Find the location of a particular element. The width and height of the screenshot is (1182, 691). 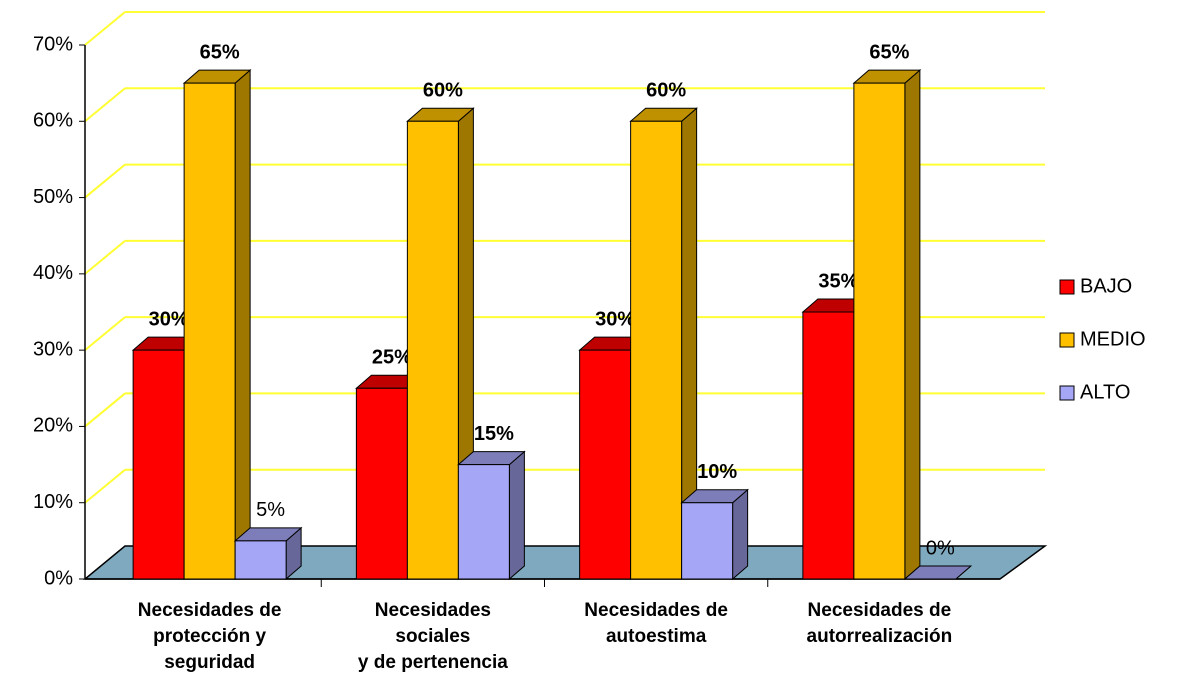

data-label: 10% is located at coordinates (717, 472).